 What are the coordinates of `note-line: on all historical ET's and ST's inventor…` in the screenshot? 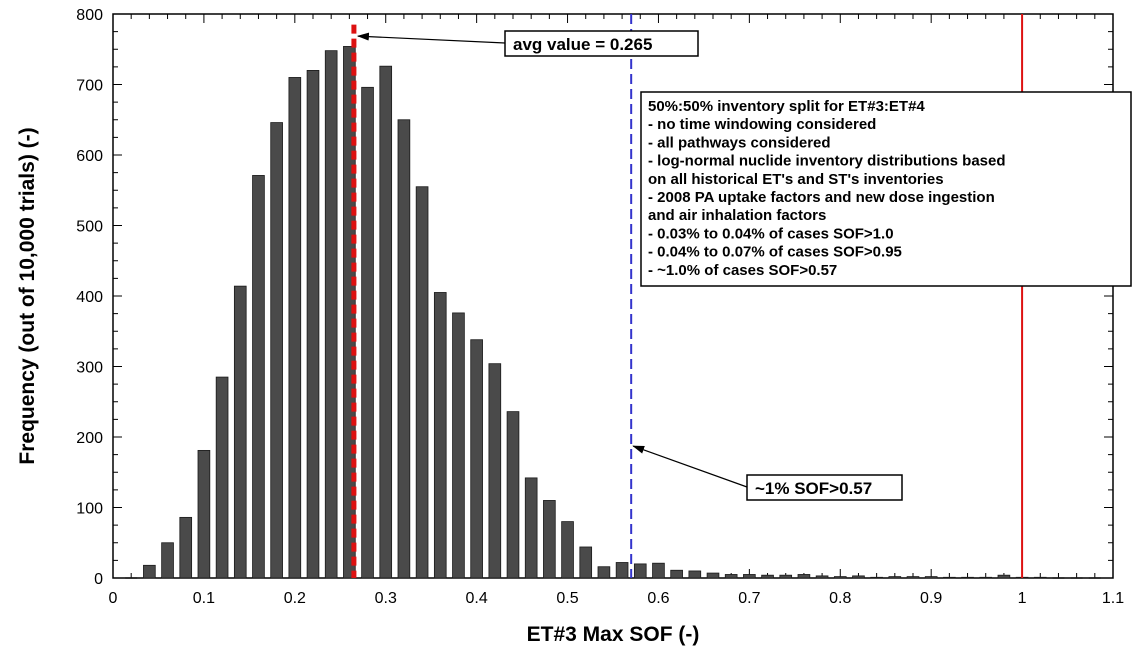 It's located at (796, 179).